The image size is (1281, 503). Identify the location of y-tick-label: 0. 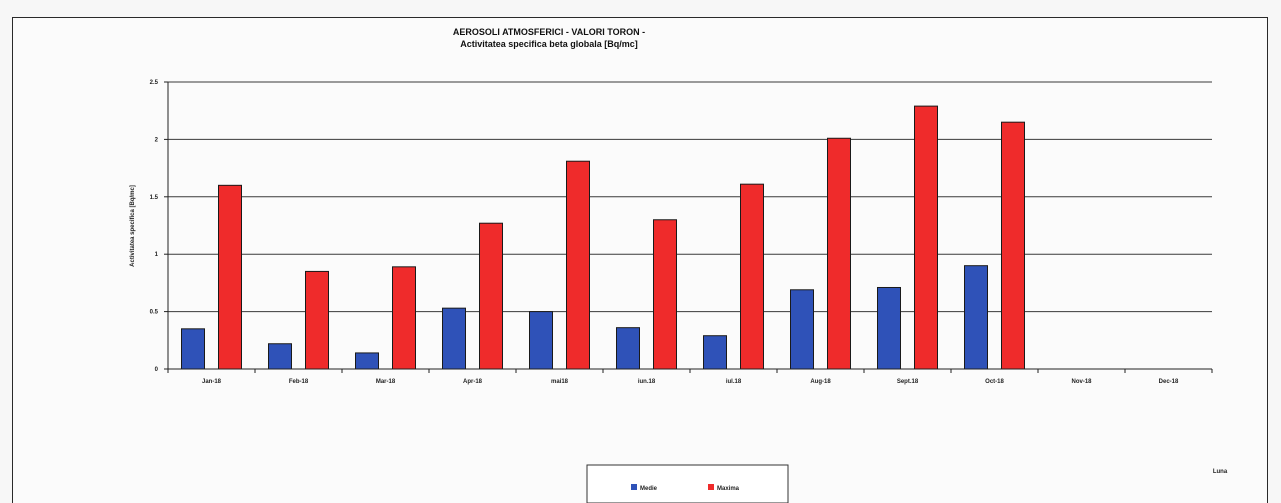
(157, 370).